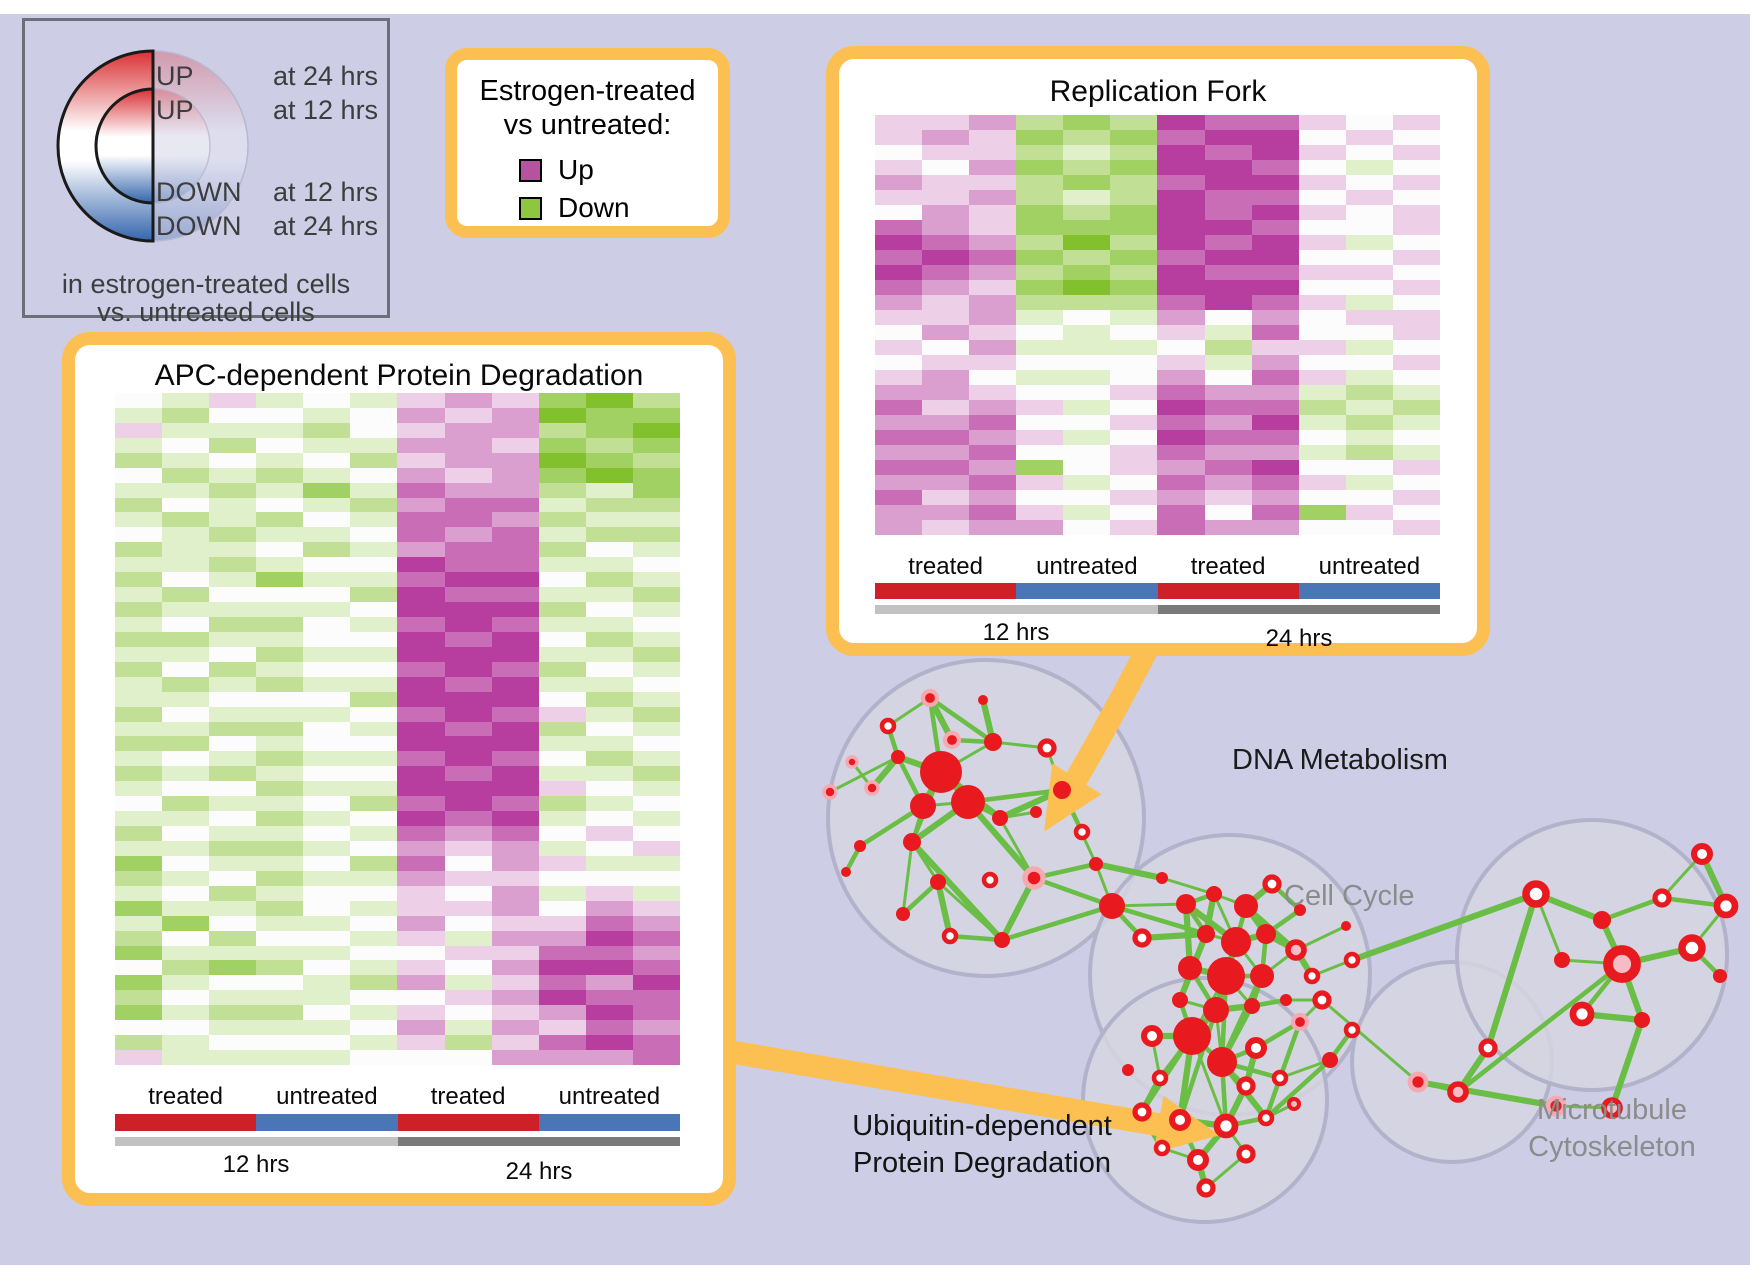 The width and height of the screenshot is (1750, 1279). I want to click on rf-heatmap, so click(1157, 325).